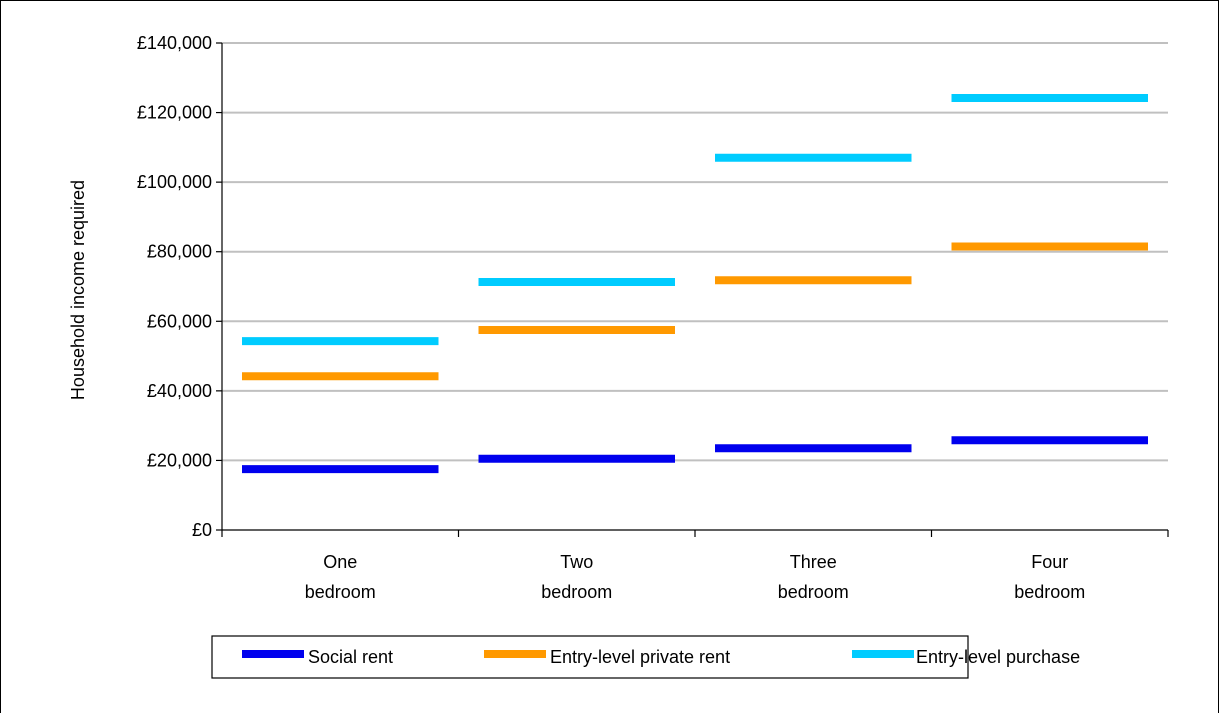  Describe the element at coordinates (350, 657) in the screenshot. I see `legend-label-social-rent: Social rent` at that location.